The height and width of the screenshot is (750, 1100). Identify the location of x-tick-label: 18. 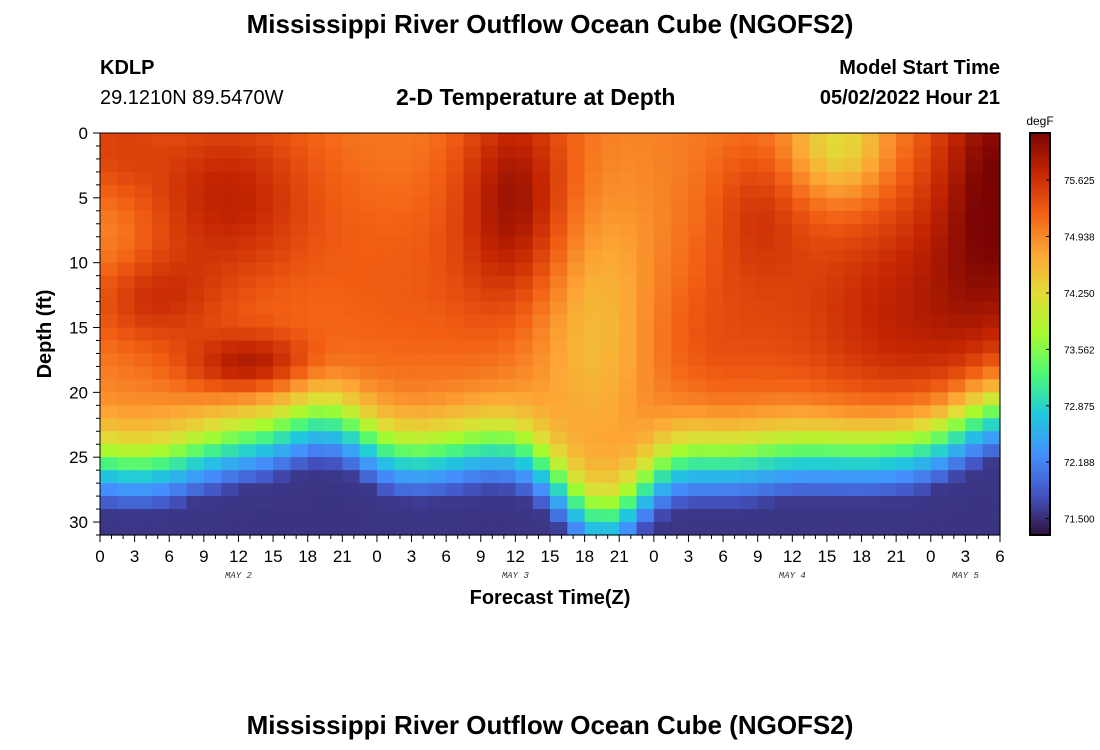
(861, 556).